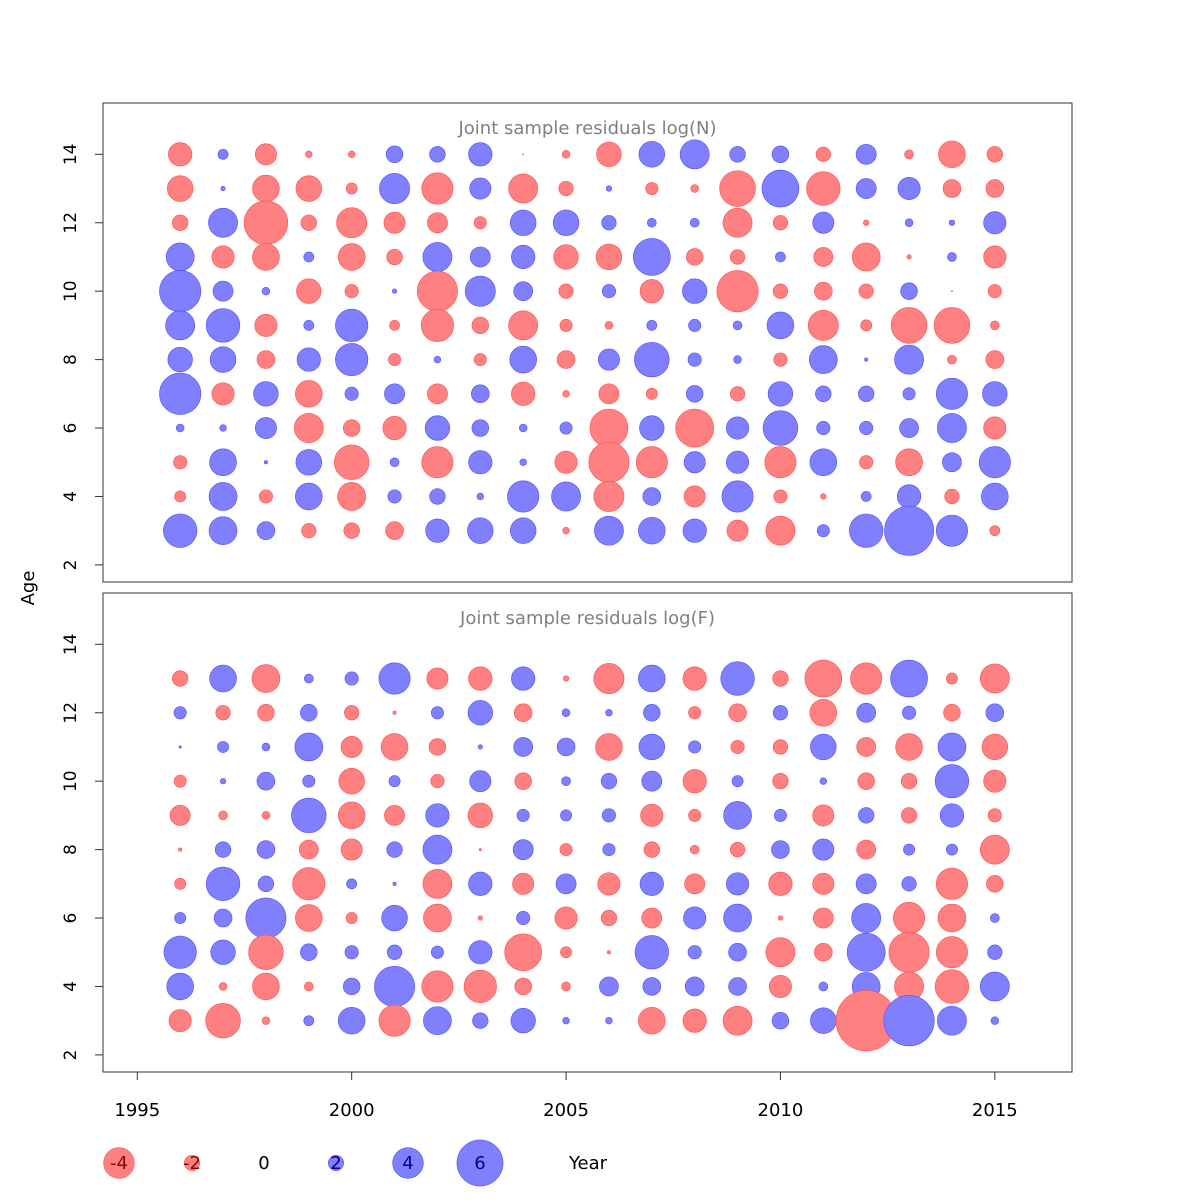 The width and height of the screenshot is (1200, 1204). What do you see at coordinates (71, 564) in the screenshot?
I see `y-tick-label: 2` at bounding box center [71, 564].